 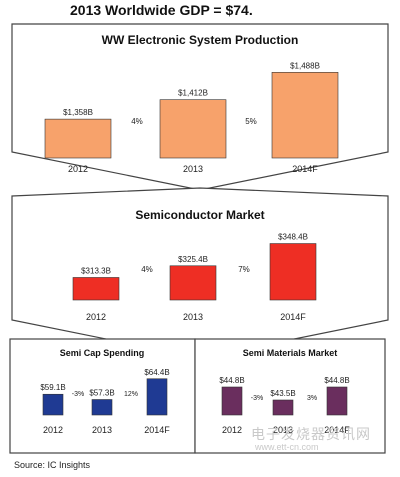 What do you see at coordinates (287, 447) in the screenshot?
I see `watermark-url: www.ett-cn.com` at bounding box center [287, 447].